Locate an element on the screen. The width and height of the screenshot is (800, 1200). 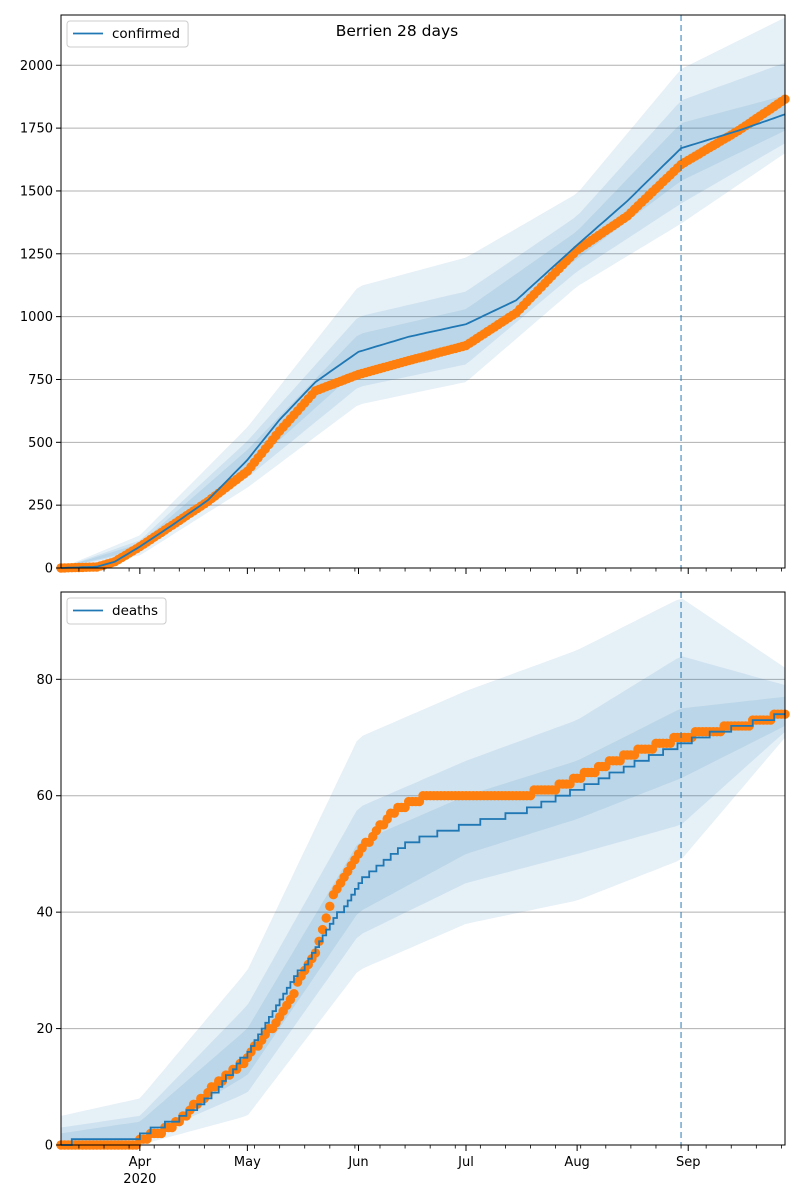
x-tick-label: Aug is located at coordinates (576, 1162).